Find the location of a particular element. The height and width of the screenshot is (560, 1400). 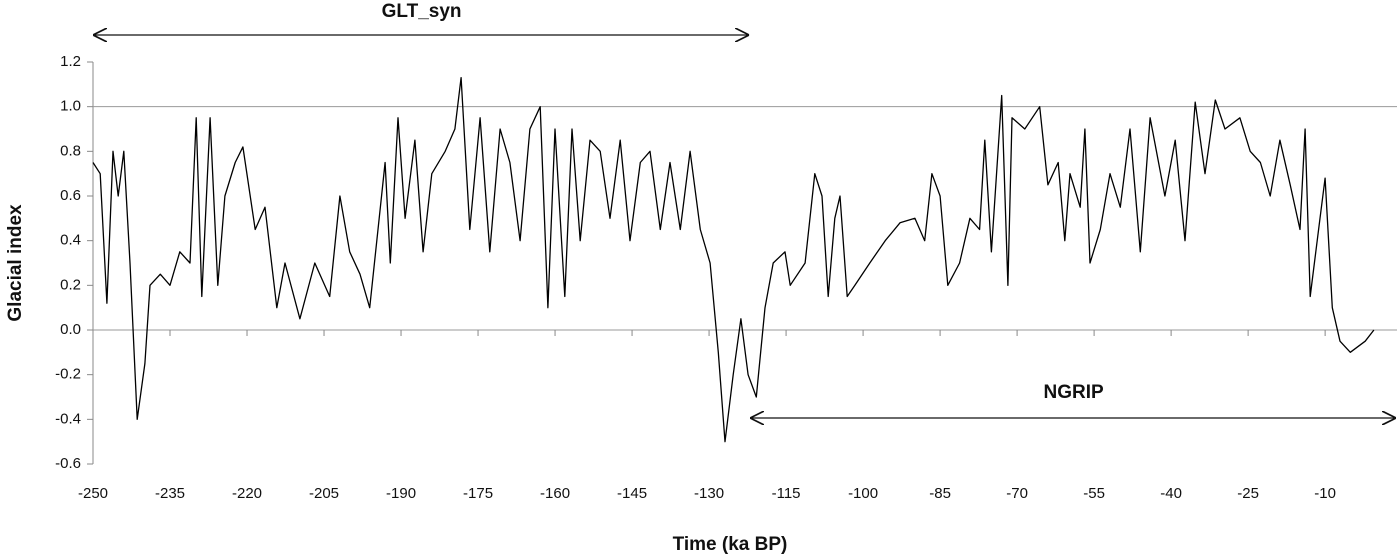

x-tick-label: -55 is located at coordinates (1094, 493).